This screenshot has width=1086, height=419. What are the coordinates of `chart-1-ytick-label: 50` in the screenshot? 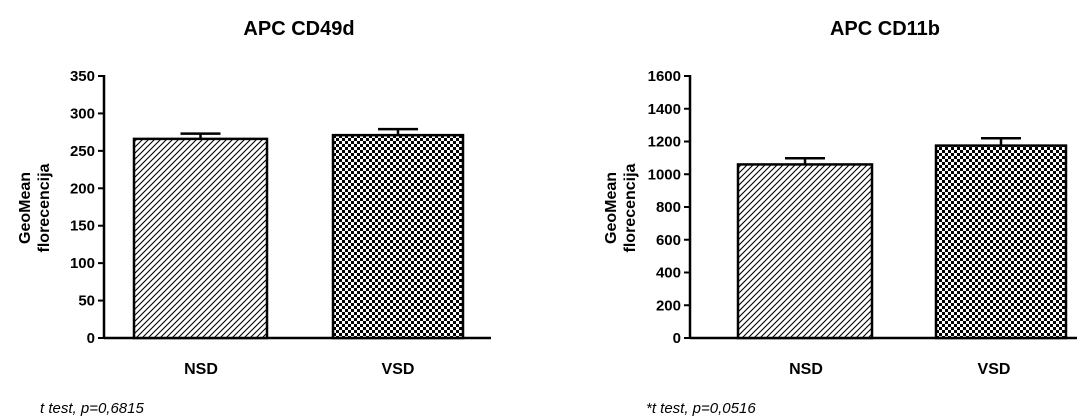 It's located at (86, 301).